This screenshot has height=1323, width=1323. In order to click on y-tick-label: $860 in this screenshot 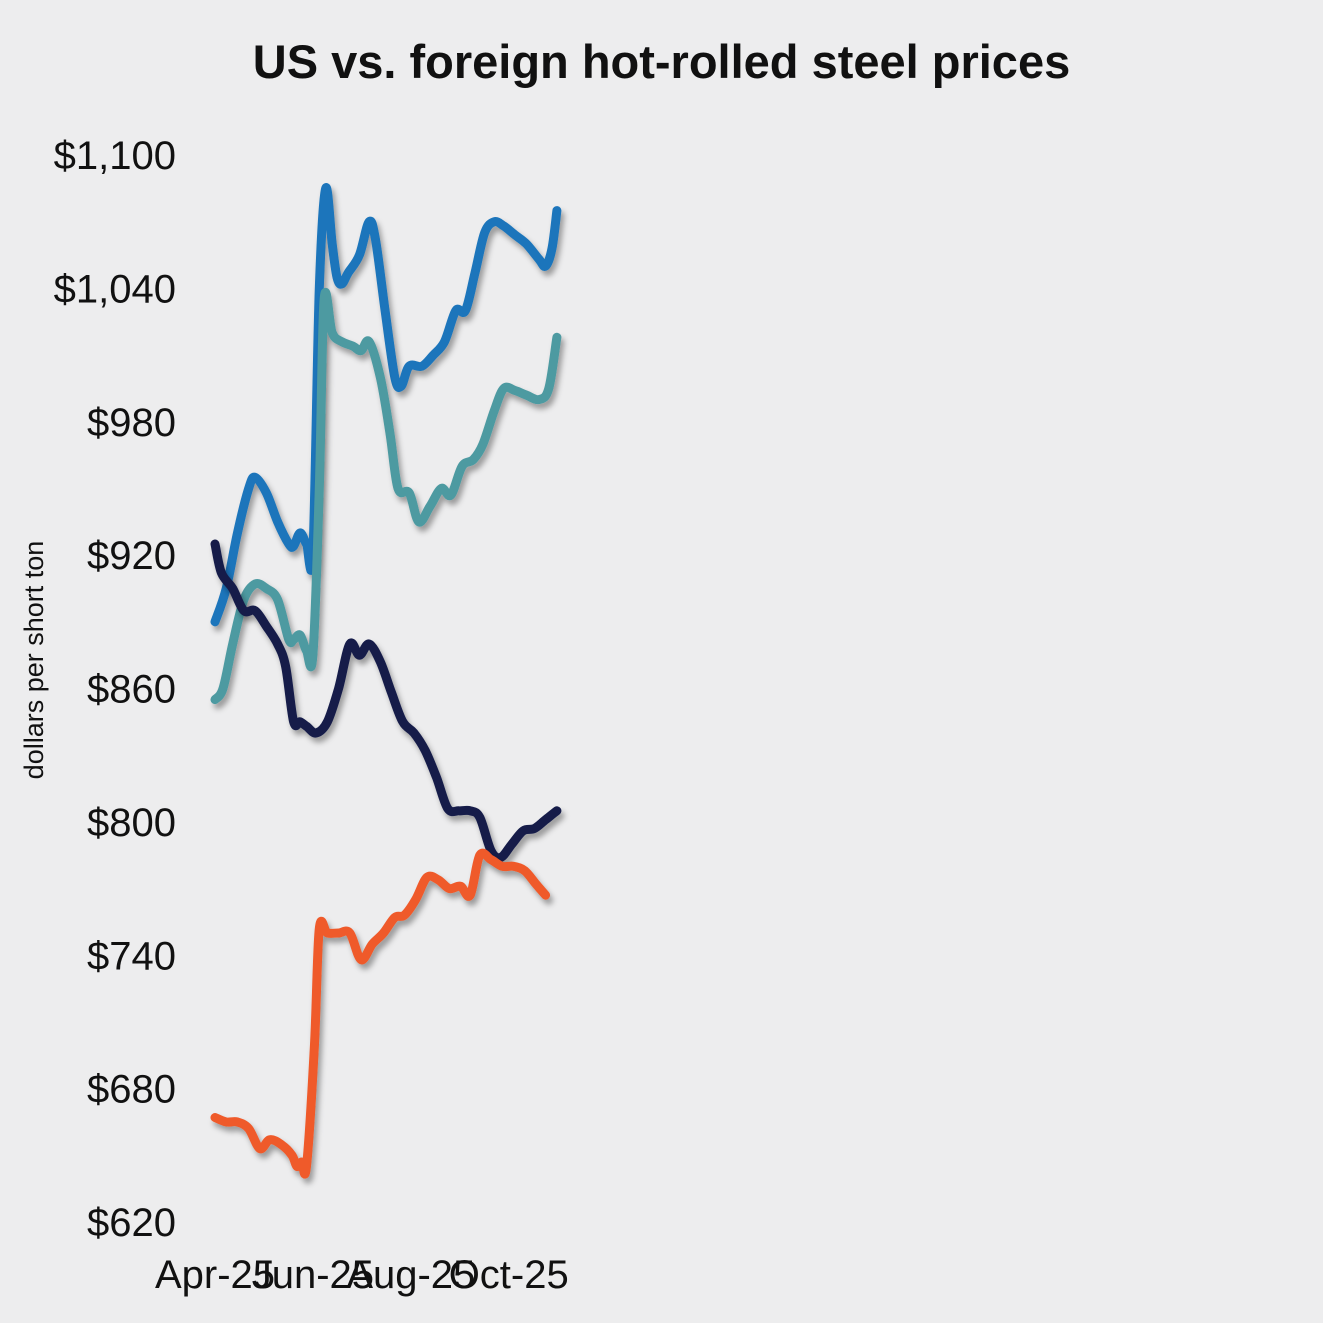, I will do `click(131, 690)`.